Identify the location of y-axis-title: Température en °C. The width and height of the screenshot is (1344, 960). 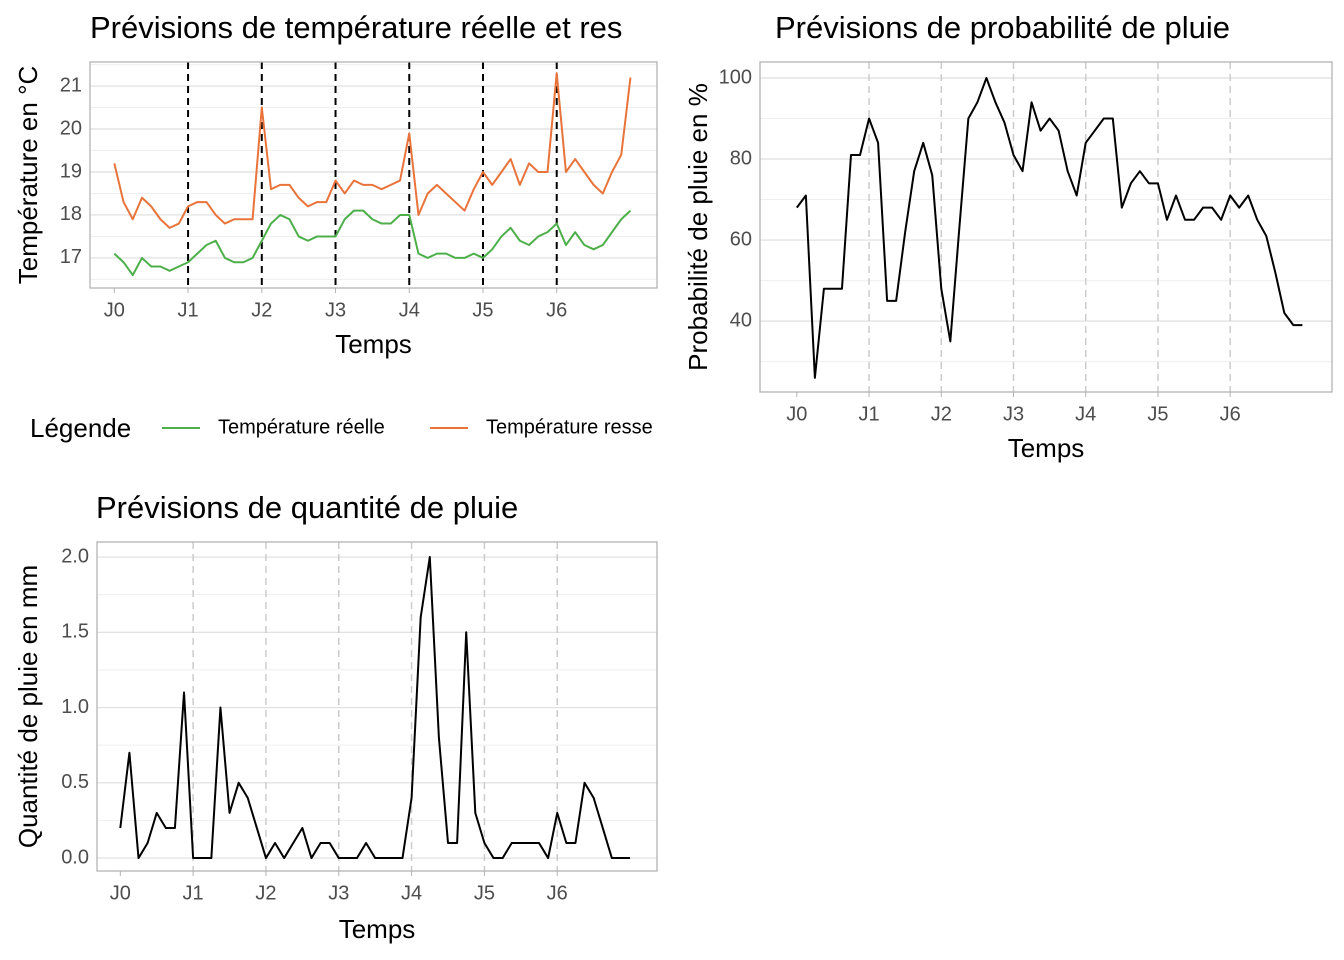
(28, 175).